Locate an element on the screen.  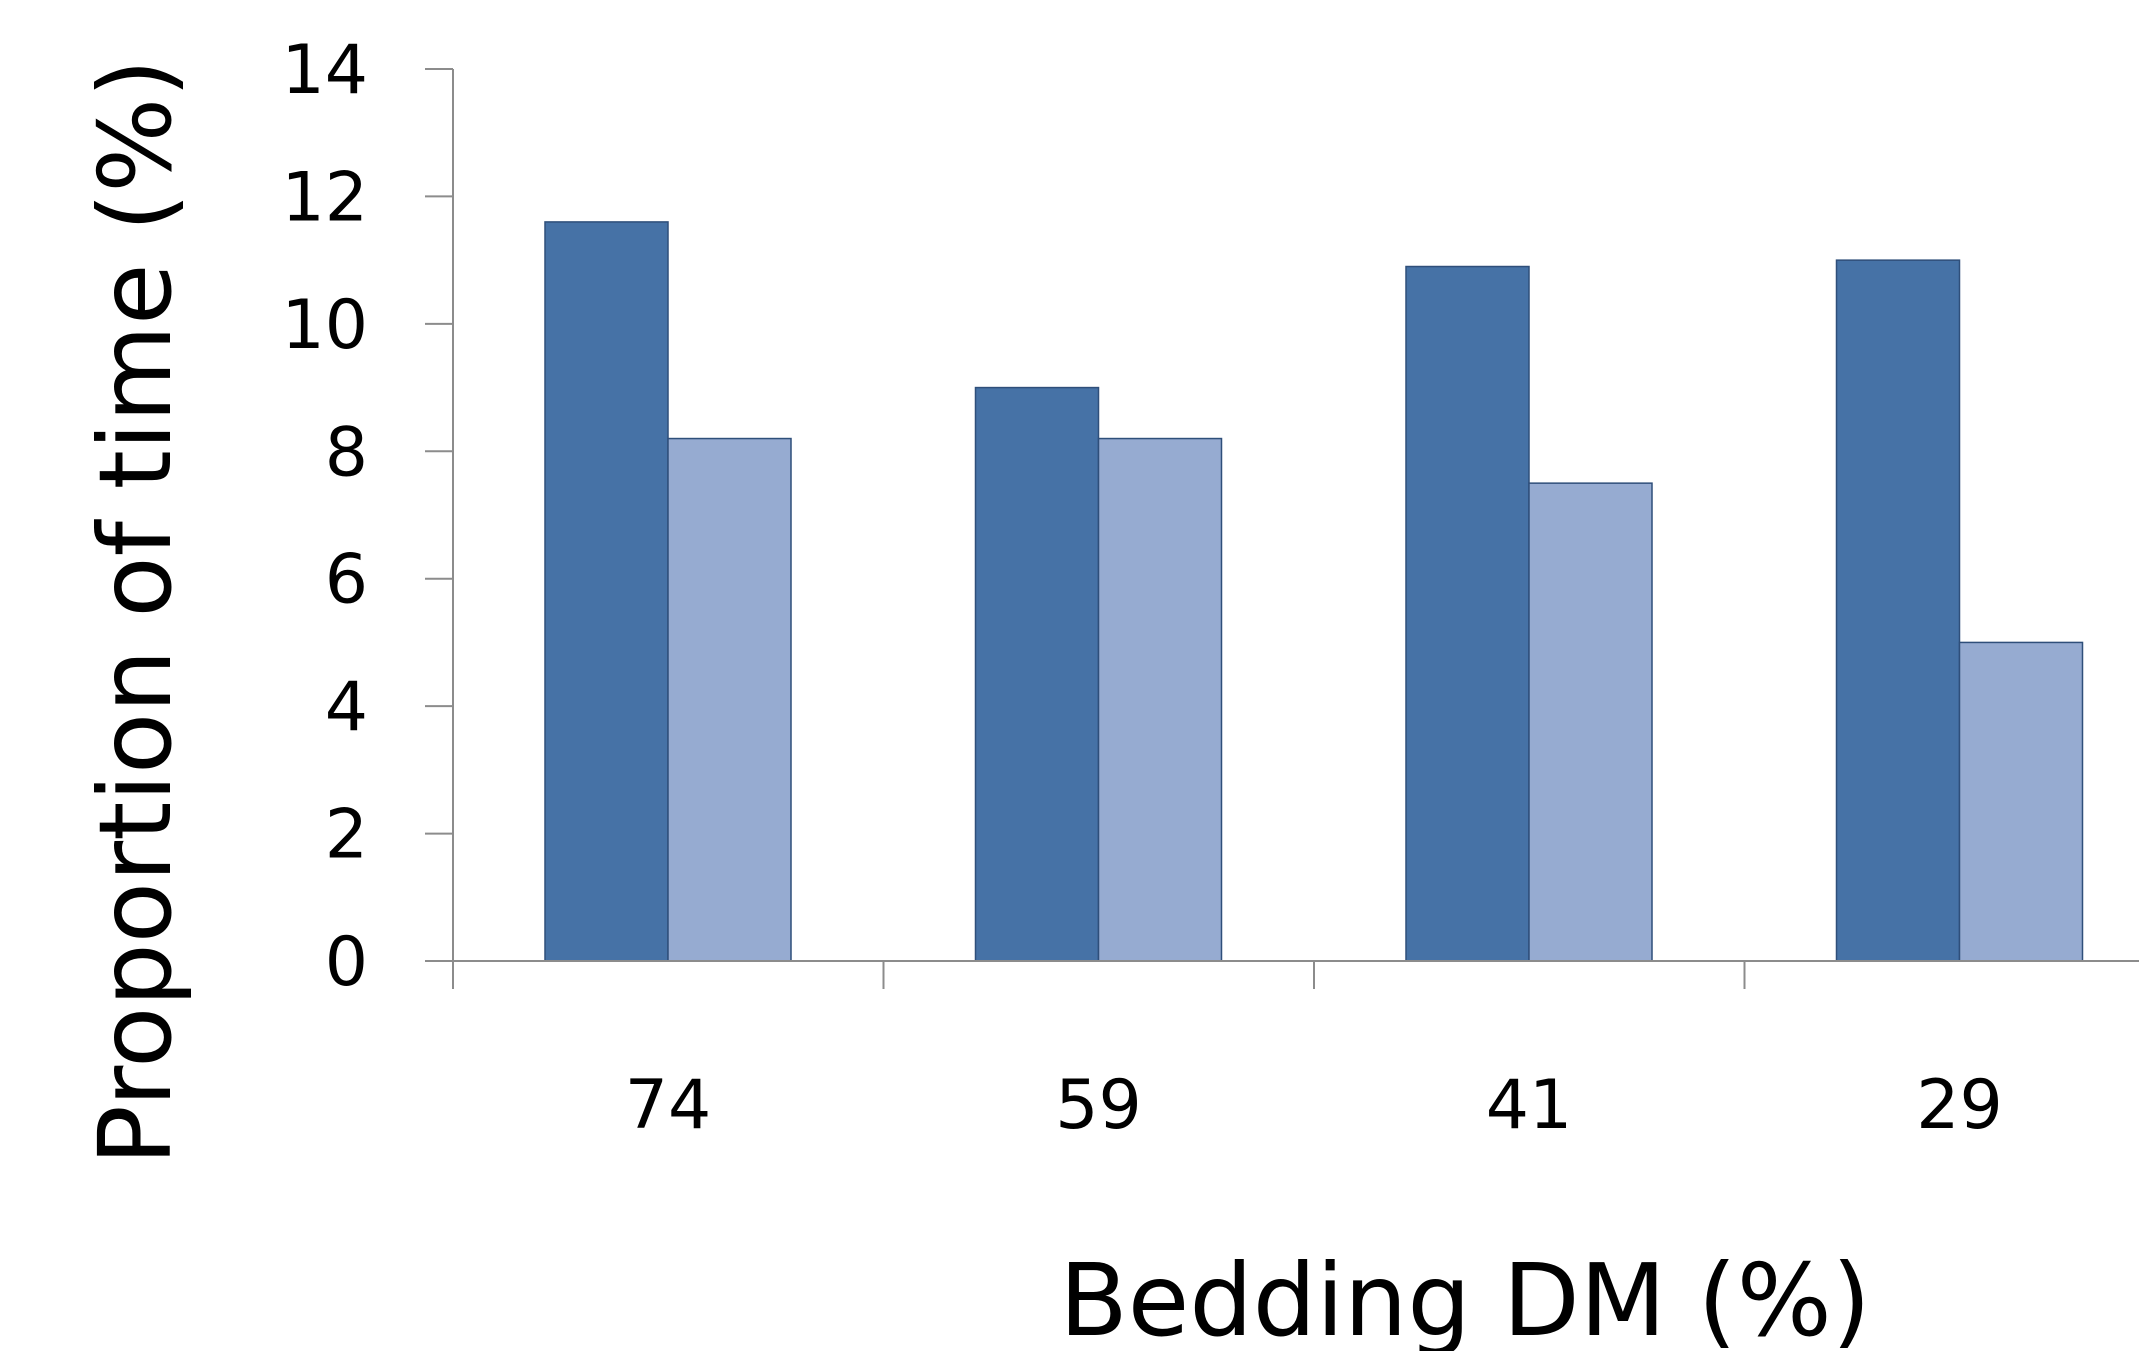
y-tick-label-14: 14 is located at coordinates (324, 70).